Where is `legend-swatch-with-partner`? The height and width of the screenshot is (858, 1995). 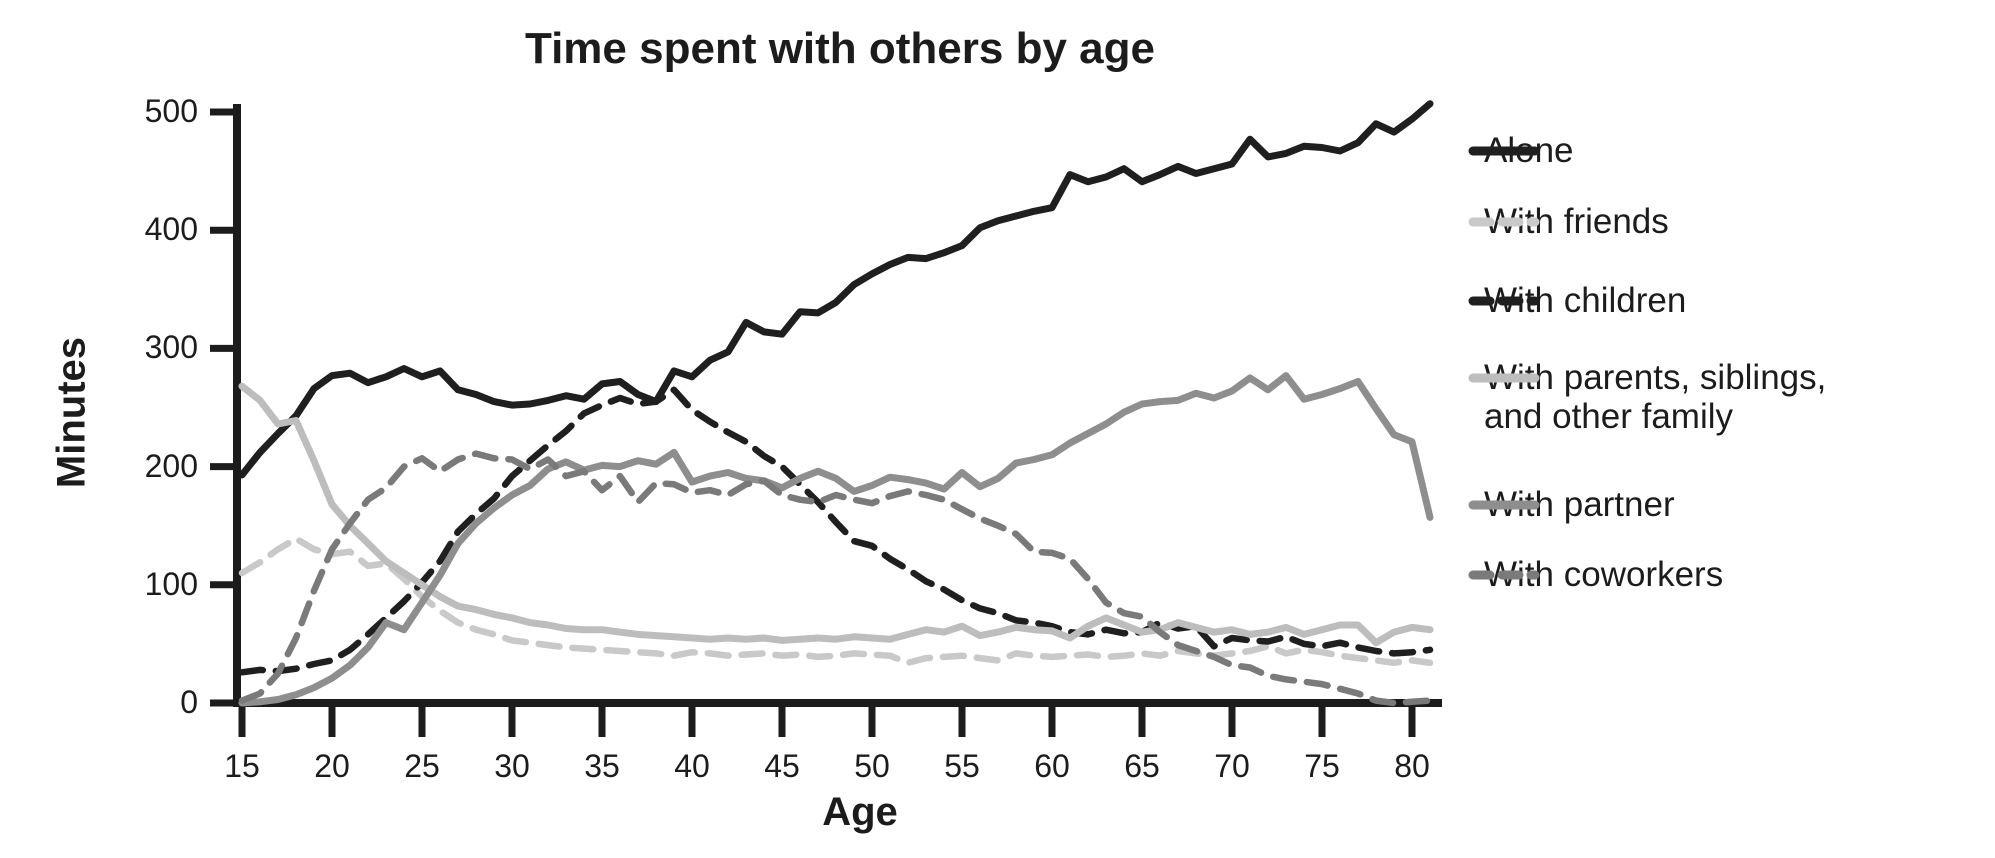
legend-swatch-with-partner is located at coordinates (1504, 505).